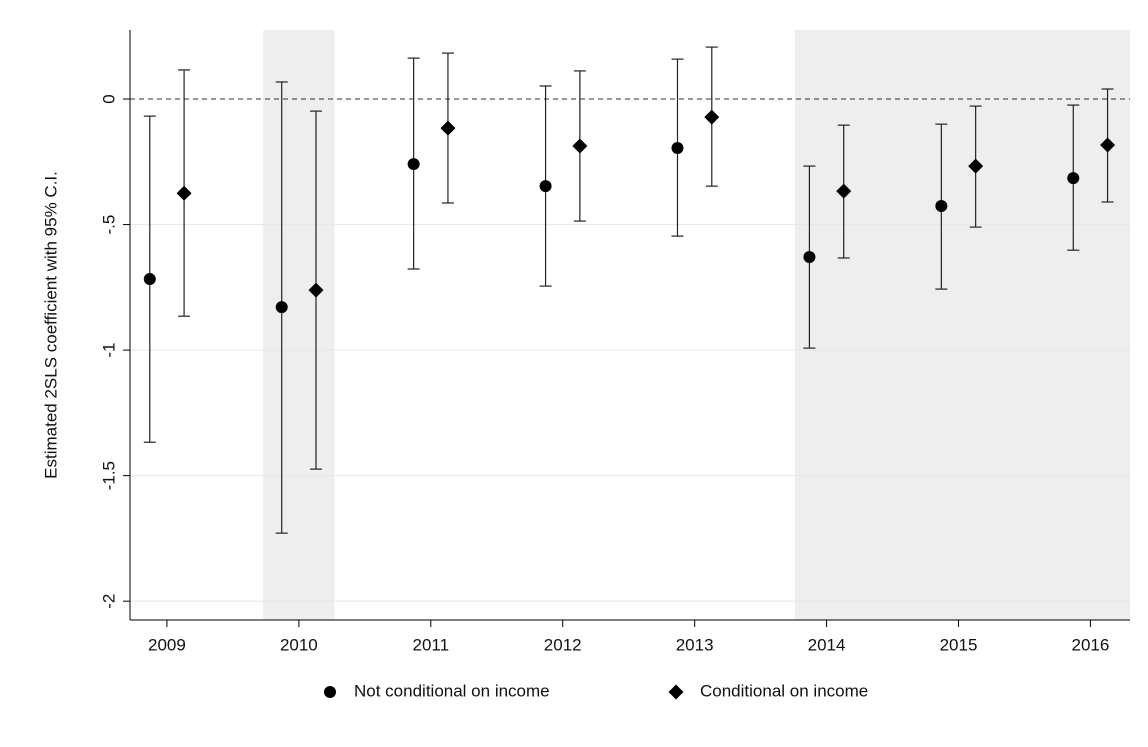 This screenshot has width=1148, height=747. I want to click on x-tick-label: 2012, so click(563, 644).